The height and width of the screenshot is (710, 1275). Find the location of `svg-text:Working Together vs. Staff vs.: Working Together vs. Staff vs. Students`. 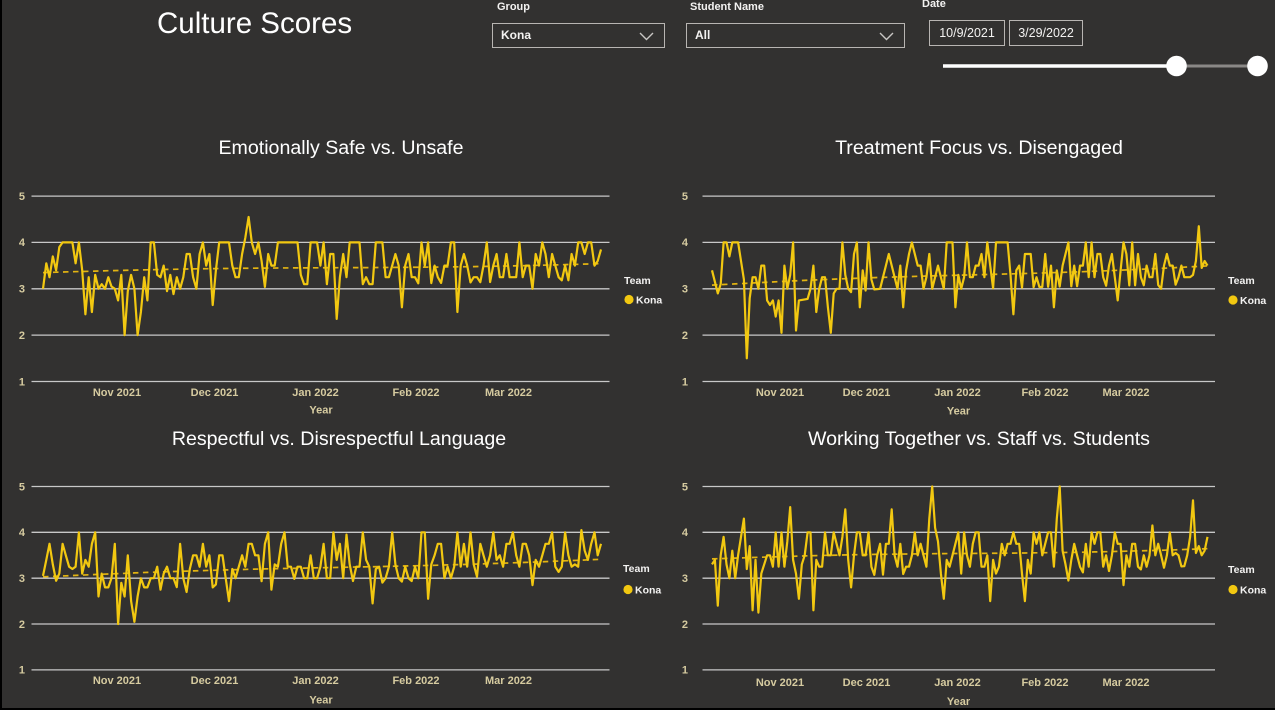

svg-text:Working Together vs. Staff vs.: Working Together vs. Staff vs. Students is located at coordinates (979, 439).